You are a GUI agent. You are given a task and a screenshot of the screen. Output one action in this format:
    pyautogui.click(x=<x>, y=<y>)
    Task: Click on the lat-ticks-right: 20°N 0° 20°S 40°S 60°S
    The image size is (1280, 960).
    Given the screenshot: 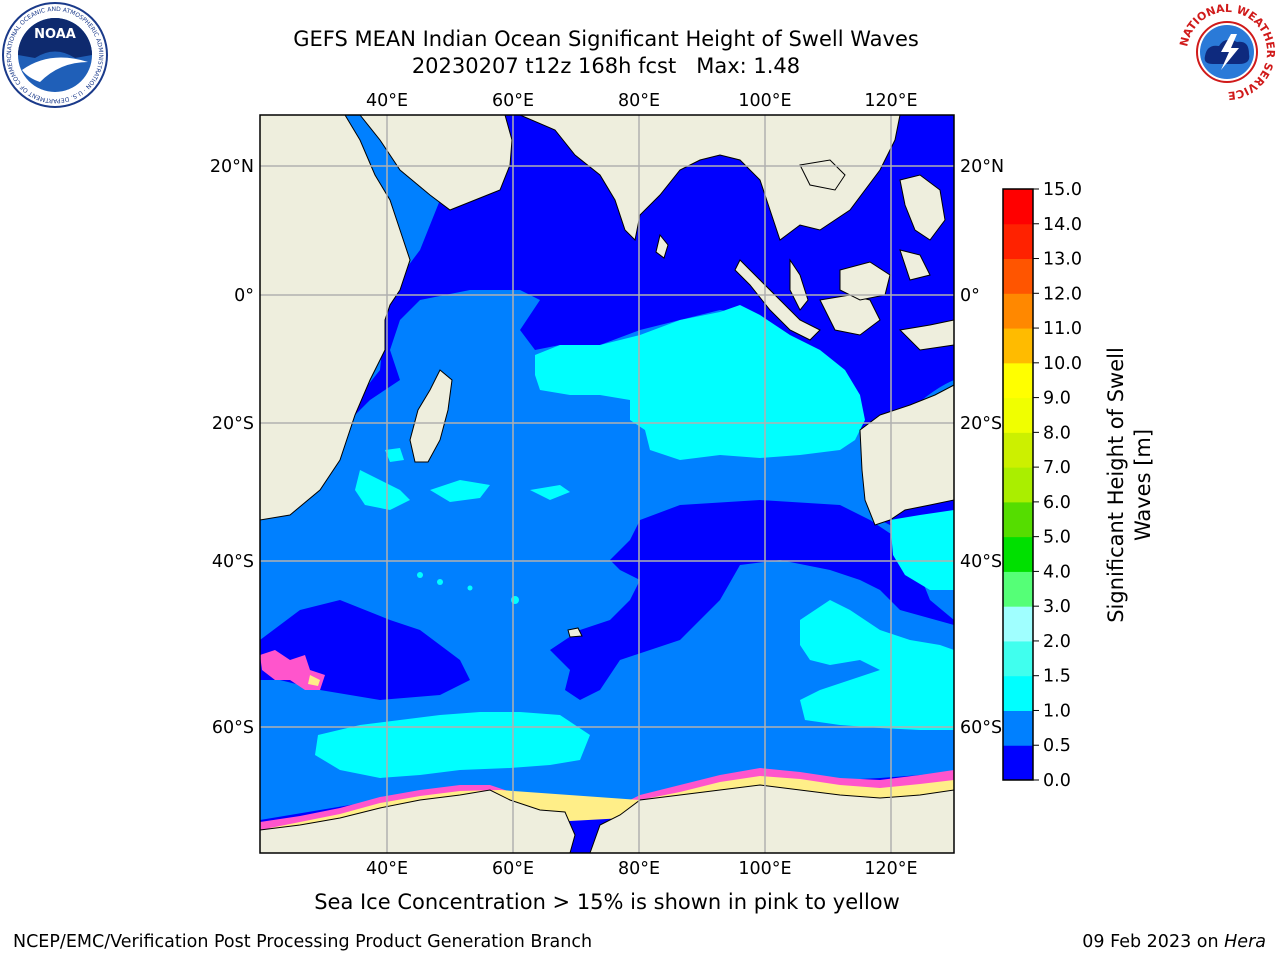 What is the action you would take?
    pyautogui.click(x=982, y=447)
    